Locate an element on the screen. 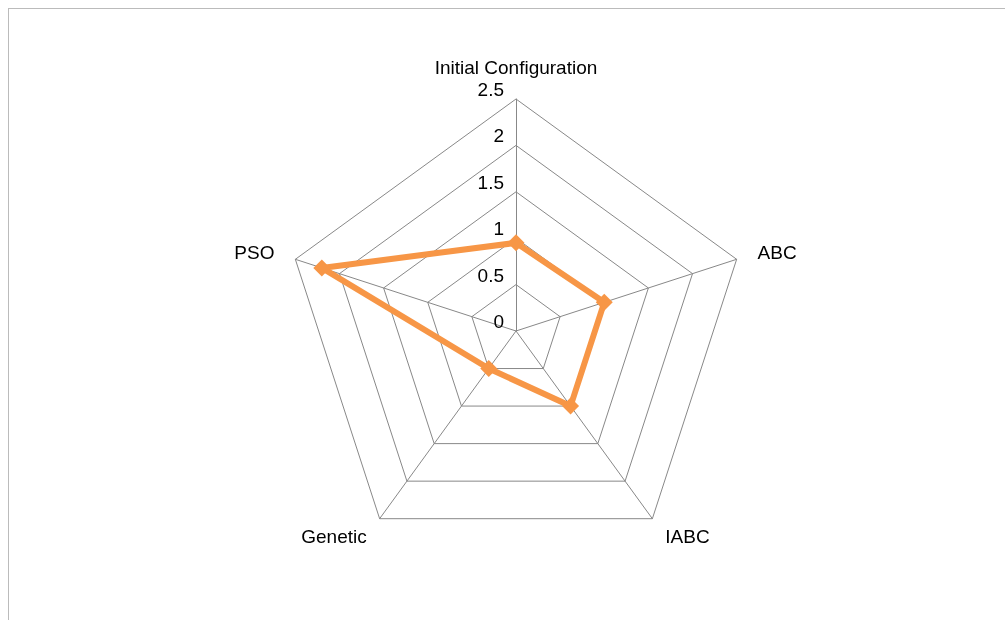  y-tick-label: 1.5 is located at coordinates (490, 182).